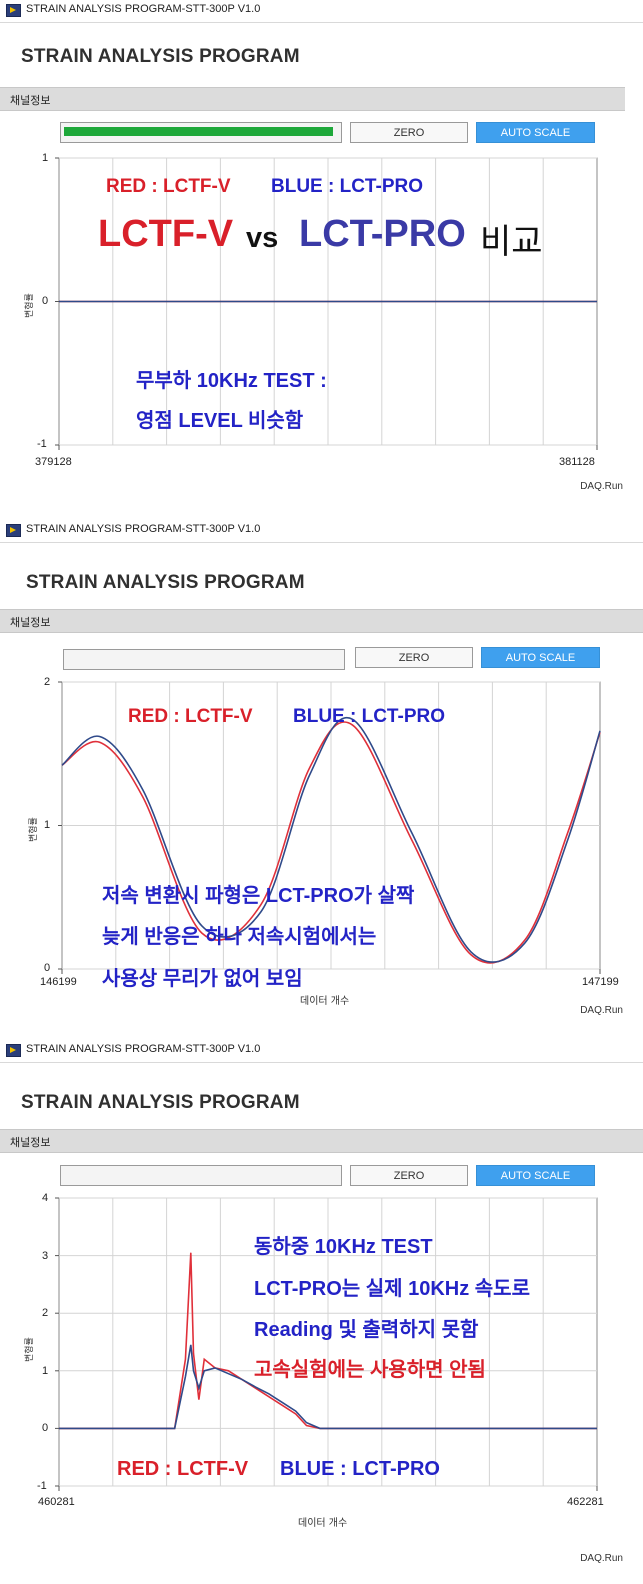 The height and width of the screenshot is (1584, 643). Describe the element at coordinates (45, 1198) in the screenshot. I see `y-tick-label: 4` at that location.